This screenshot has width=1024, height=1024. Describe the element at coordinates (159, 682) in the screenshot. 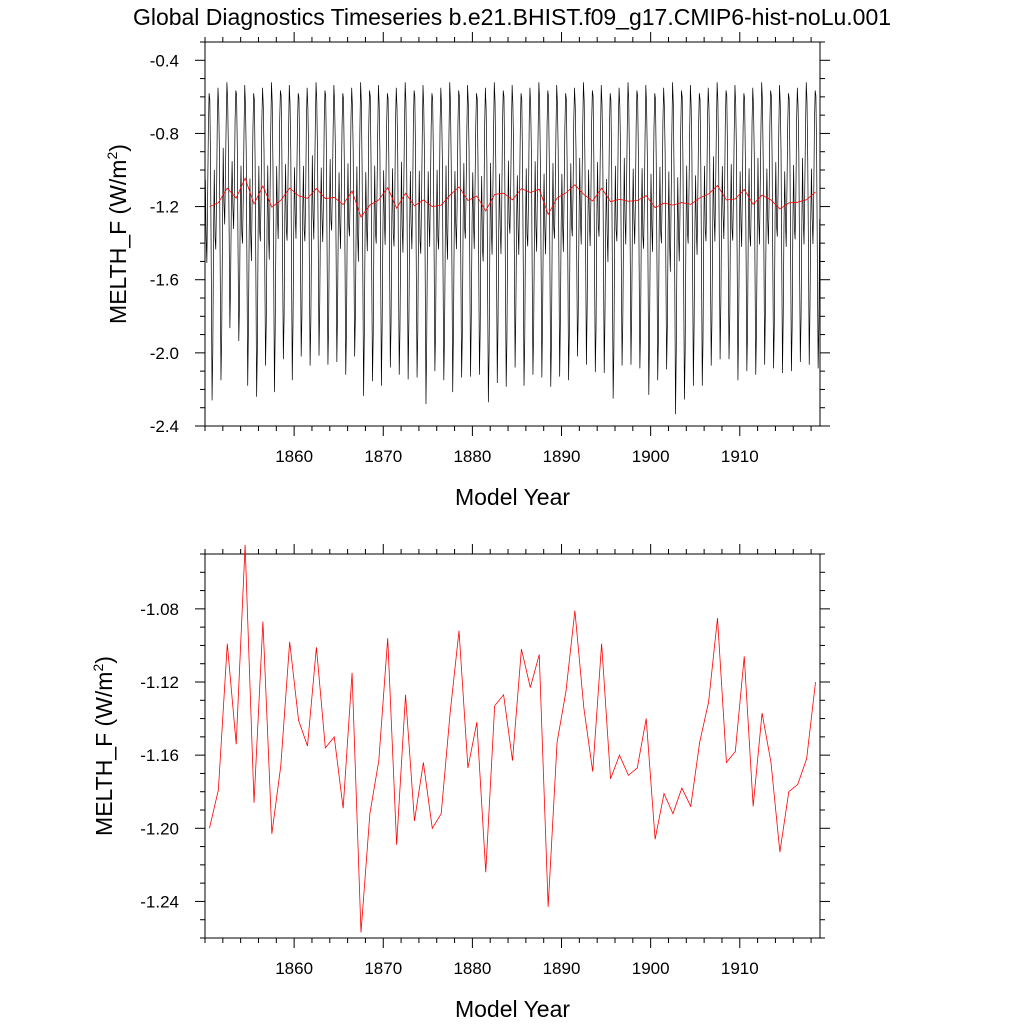

I see `bottom-y-tick-label: -1.12` at that location.